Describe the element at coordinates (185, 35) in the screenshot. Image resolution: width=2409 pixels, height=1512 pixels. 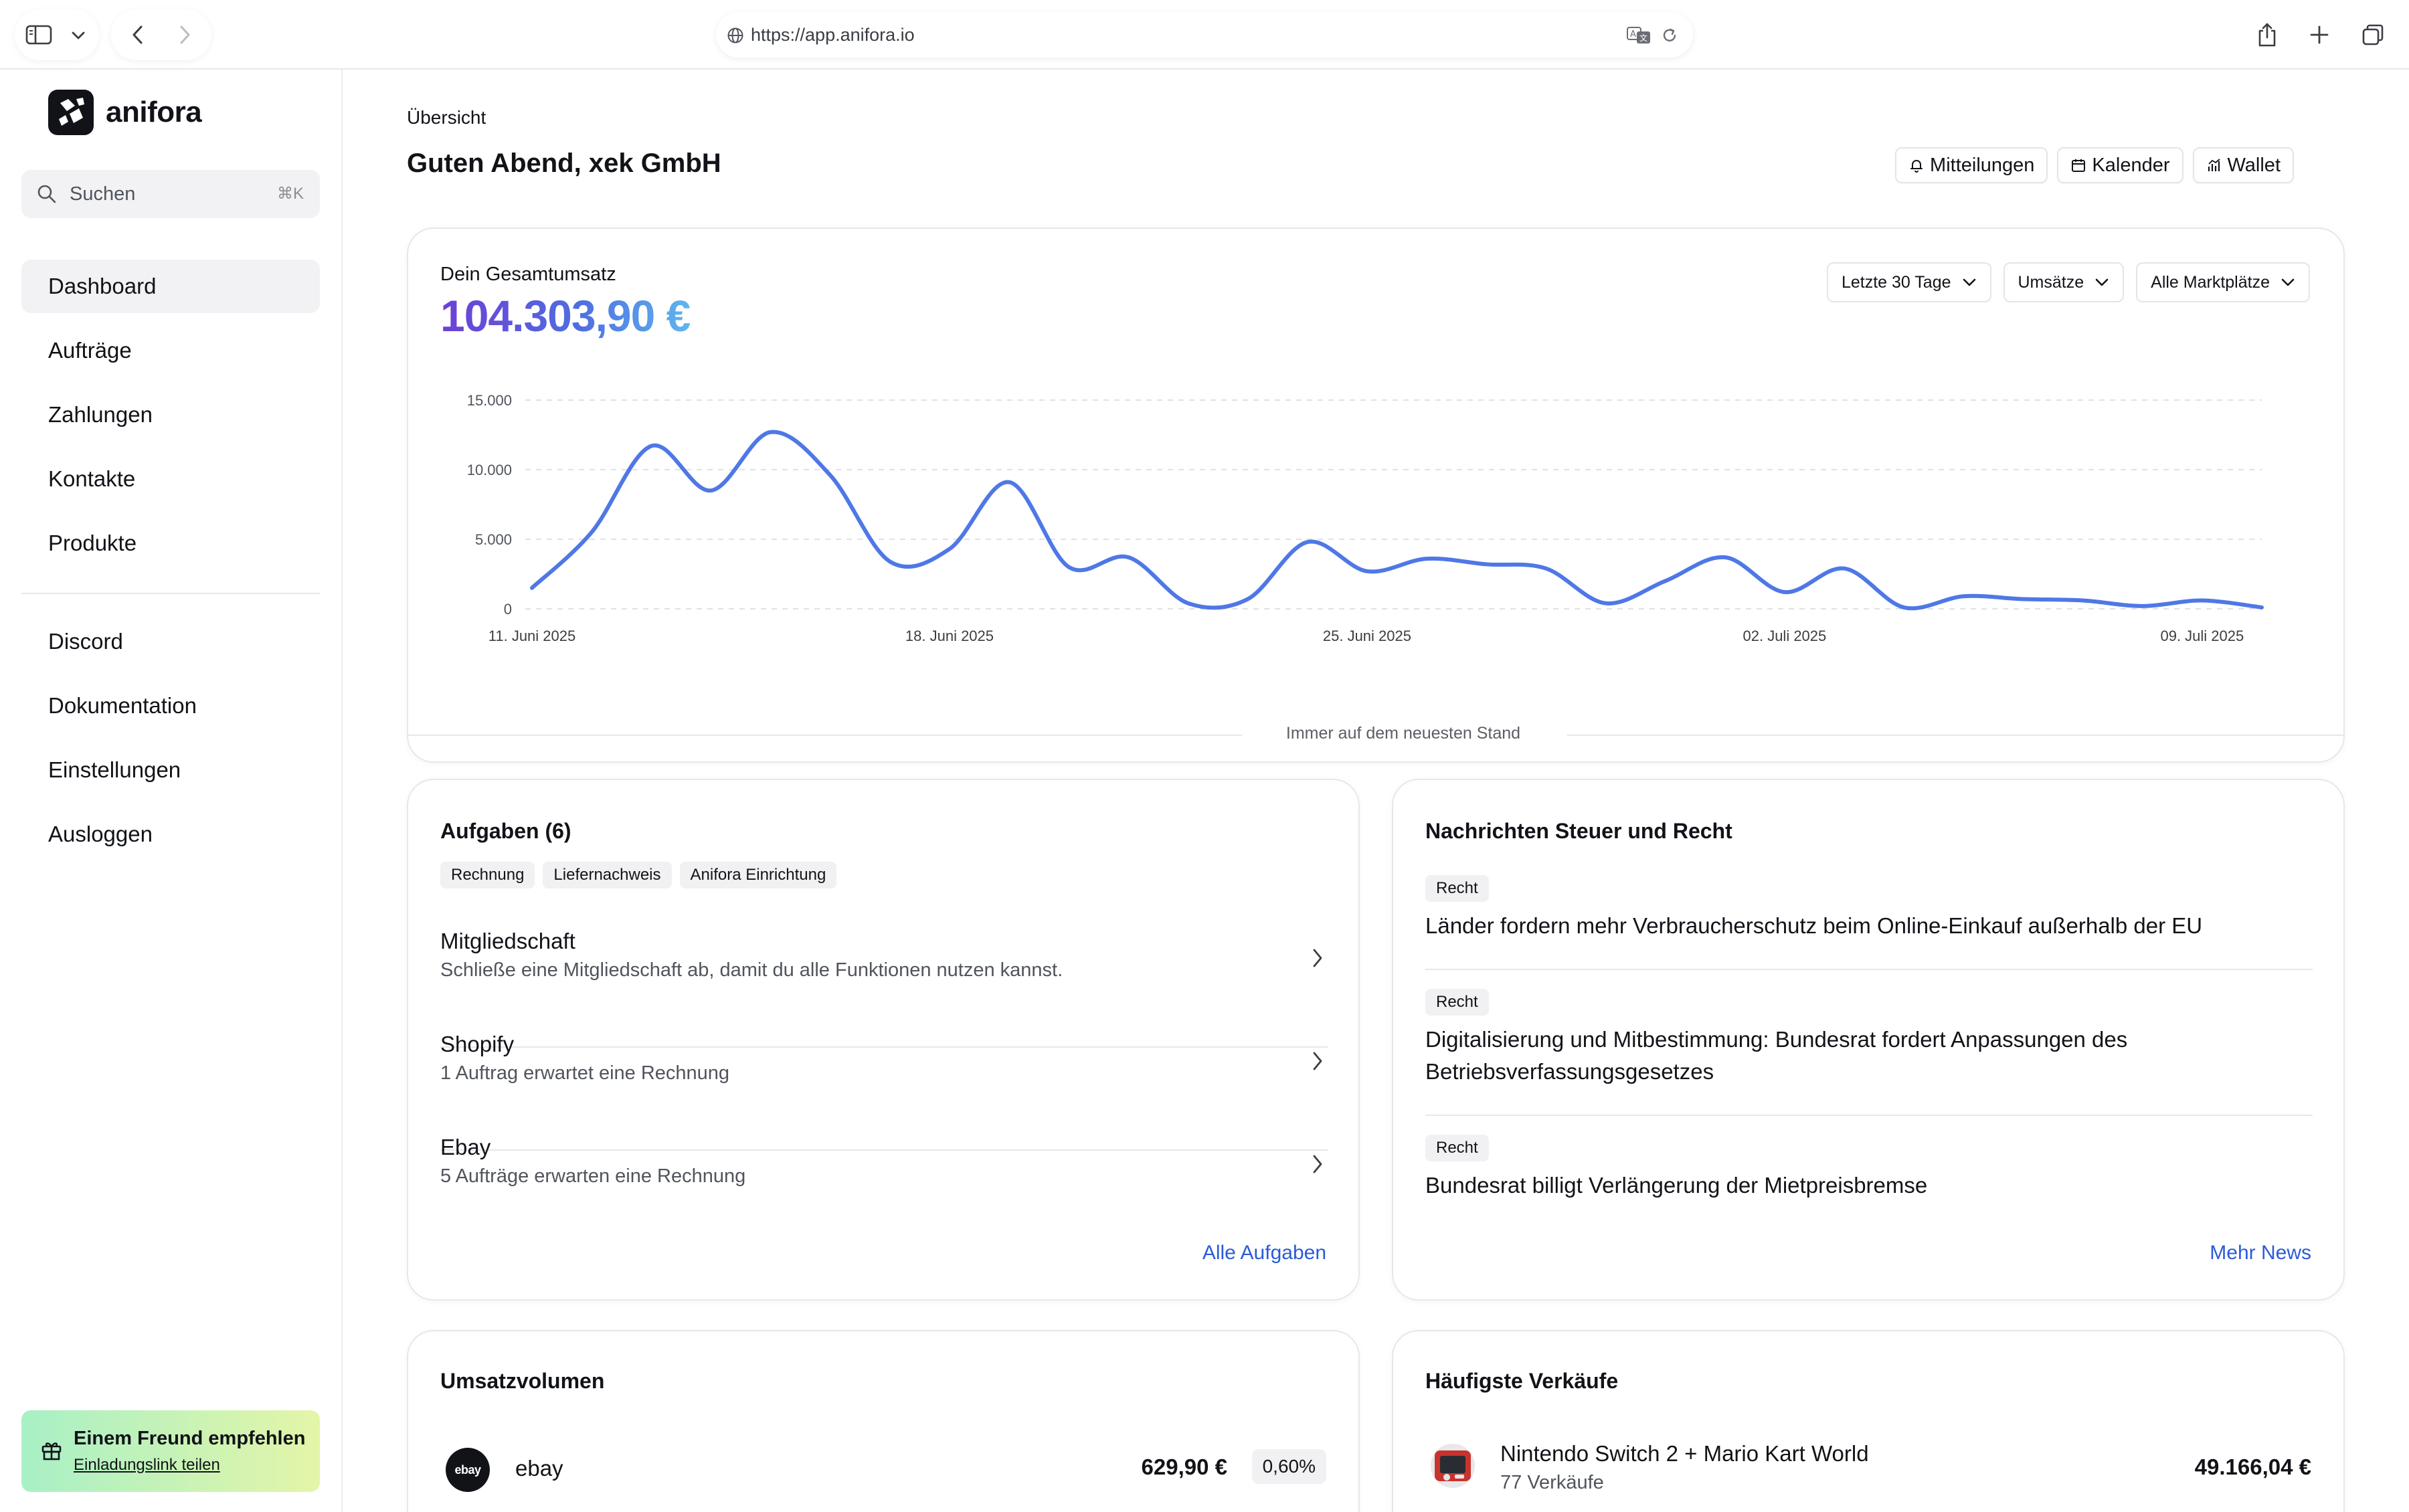
I see `forward-arrow-icon` at that location.